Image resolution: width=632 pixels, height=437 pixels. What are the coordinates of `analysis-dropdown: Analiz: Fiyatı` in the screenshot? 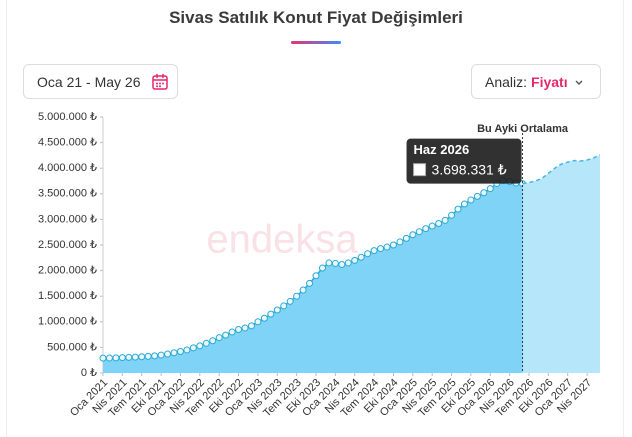 It's located at (536, 81).